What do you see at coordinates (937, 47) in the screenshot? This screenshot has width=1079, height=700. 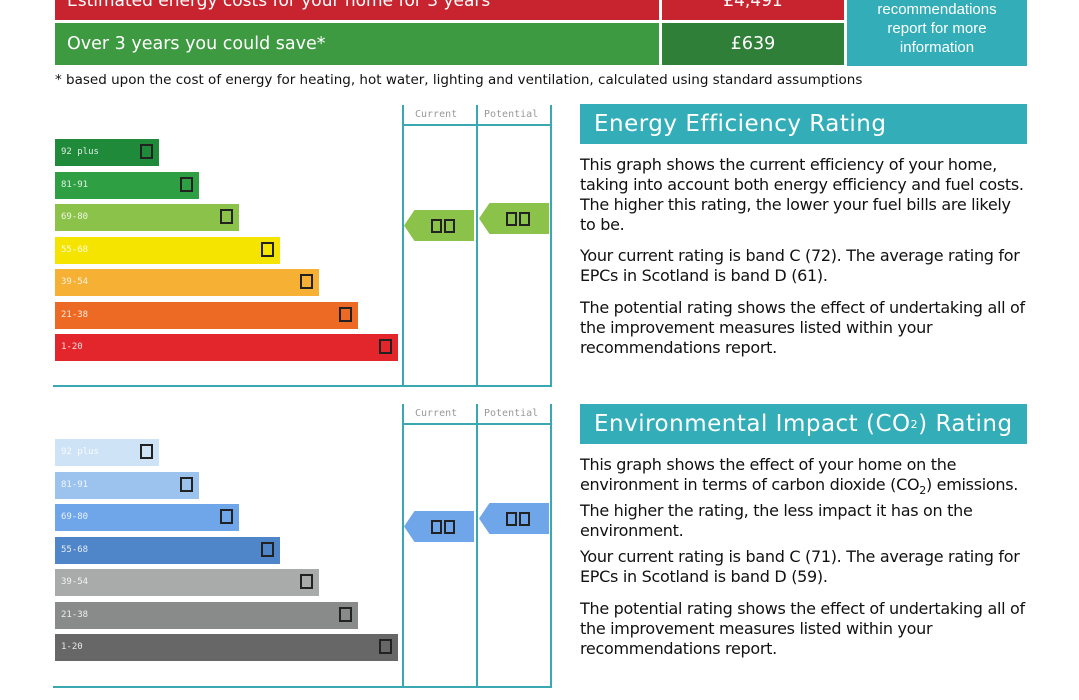 I see `recommendations-note-line: information` at bounding box center [937, 47].